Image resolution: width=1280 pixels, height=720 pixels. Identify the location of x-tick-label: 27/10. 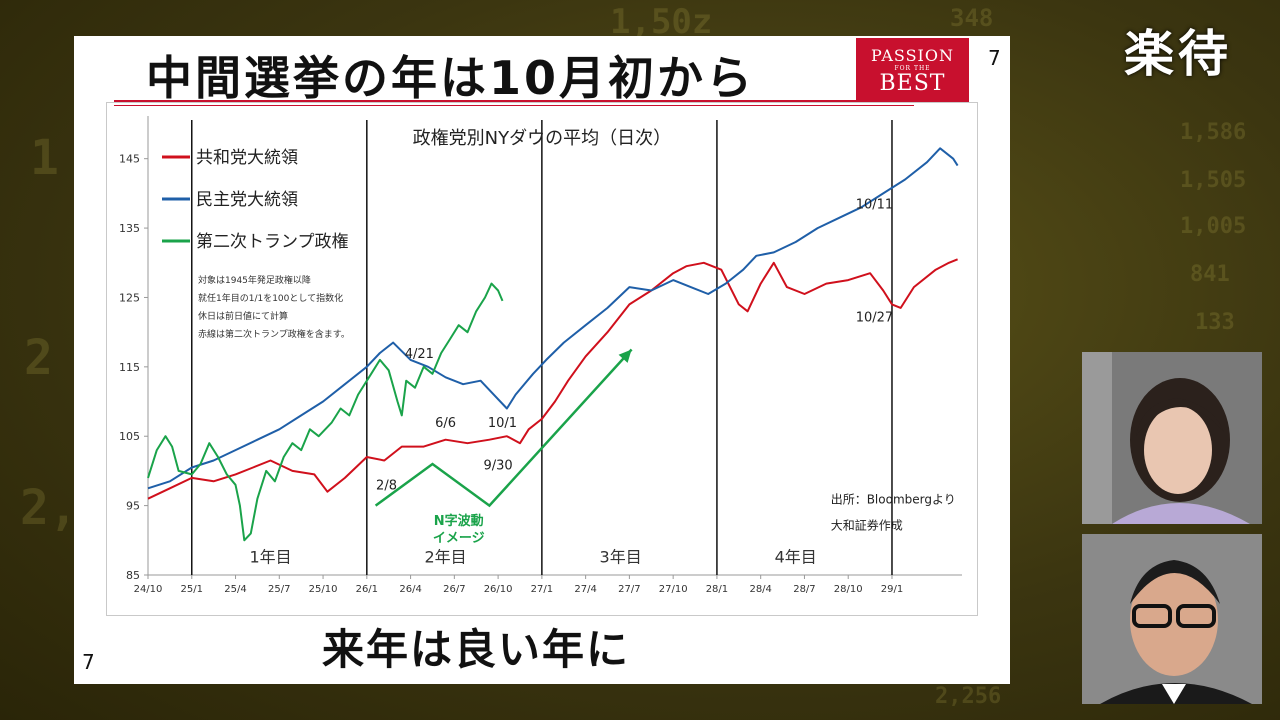
(673, 589).